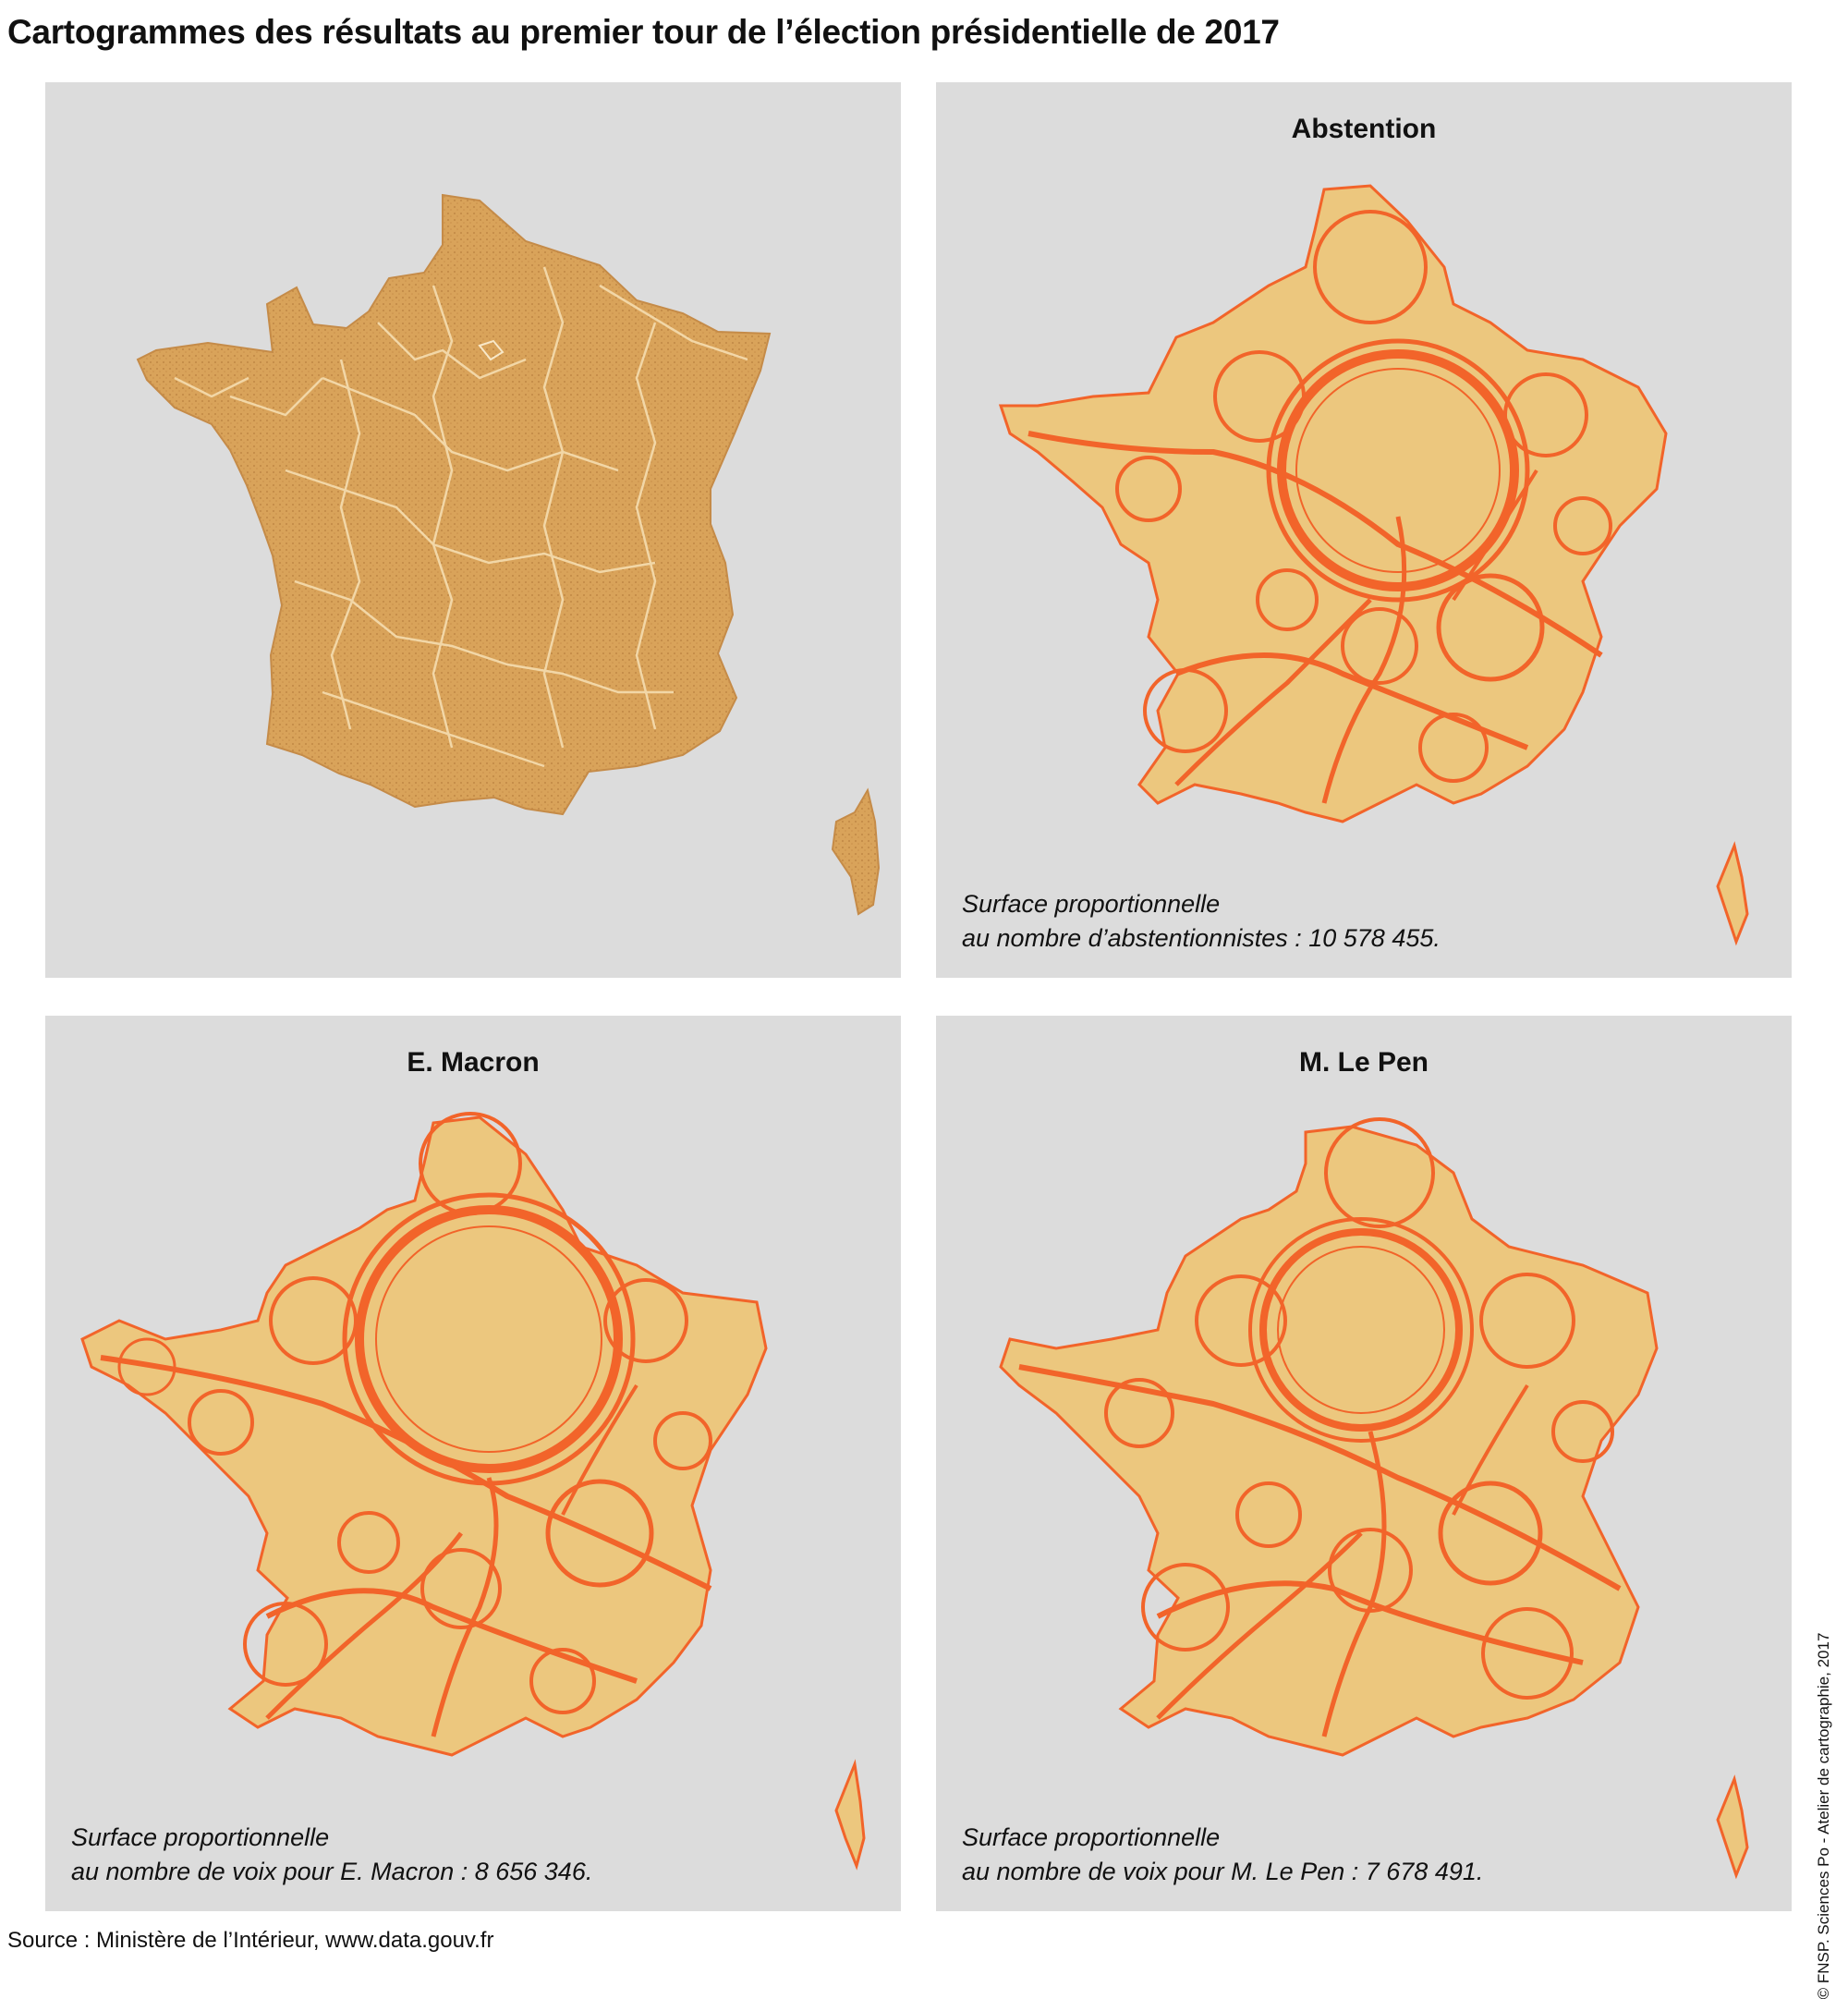 This screenshot has width=1848, height=1999. Describe the element at coordinates (850, 1815) in the screenshot. I see `corsica-macron` at that location.